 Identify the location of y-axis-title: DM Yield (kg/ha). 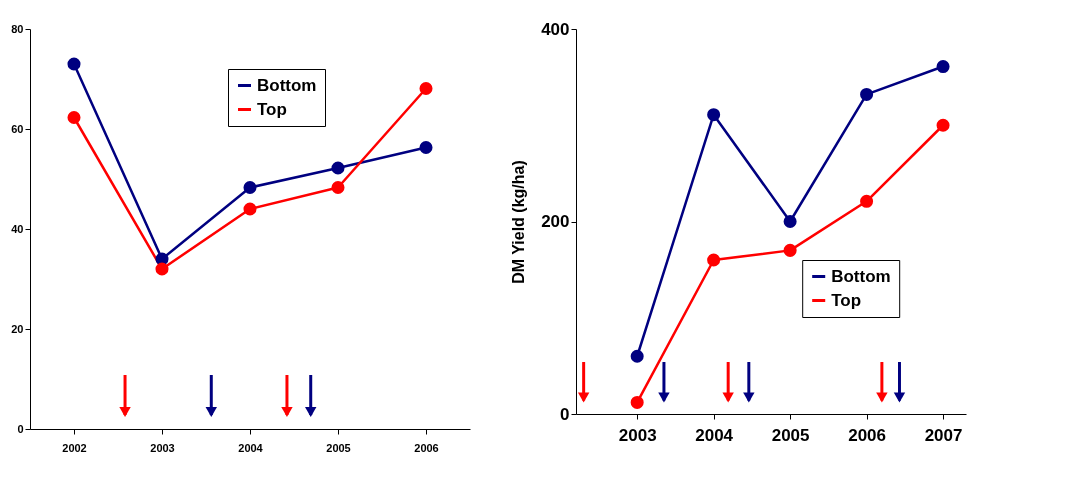
(519, 222).